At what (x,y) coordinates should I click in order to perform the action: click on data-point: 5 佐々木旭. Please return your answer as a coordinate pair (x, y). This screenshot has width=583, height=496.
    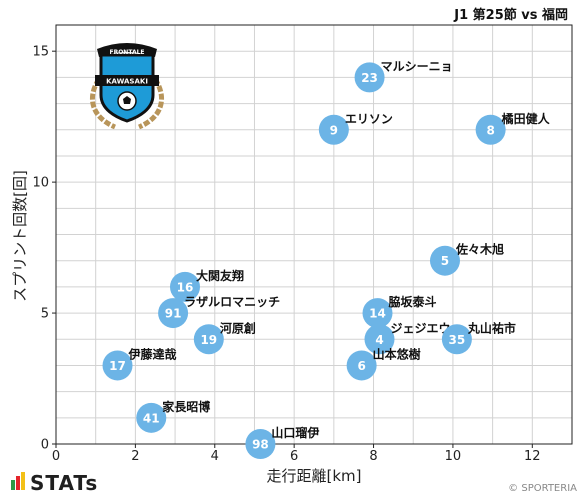
    Looking at the image, I should click on (466, 259).